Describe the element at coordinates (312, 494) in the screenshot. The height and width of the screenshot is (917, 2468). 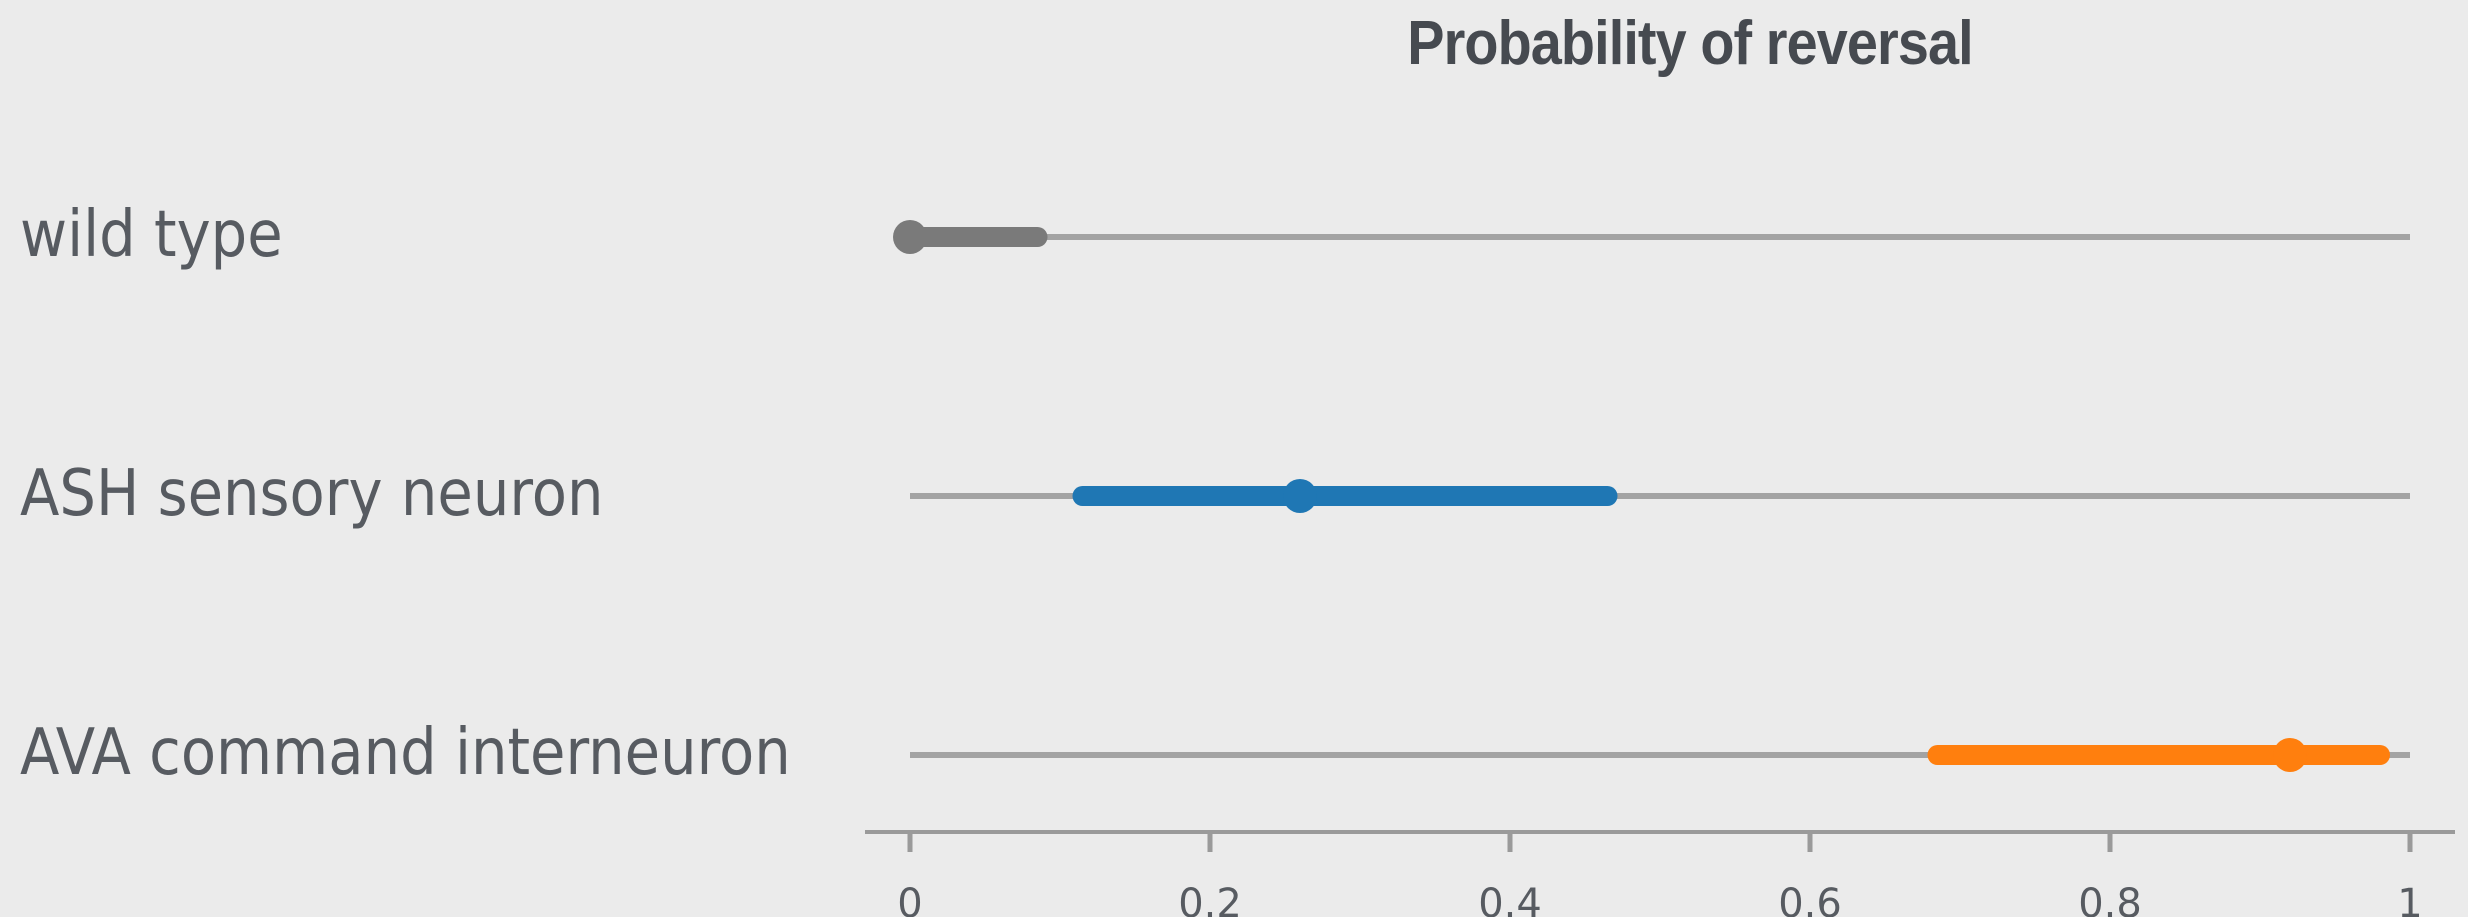
I see `row-label-ash-sensory-neuron: ASH sensory neuron` at that location.